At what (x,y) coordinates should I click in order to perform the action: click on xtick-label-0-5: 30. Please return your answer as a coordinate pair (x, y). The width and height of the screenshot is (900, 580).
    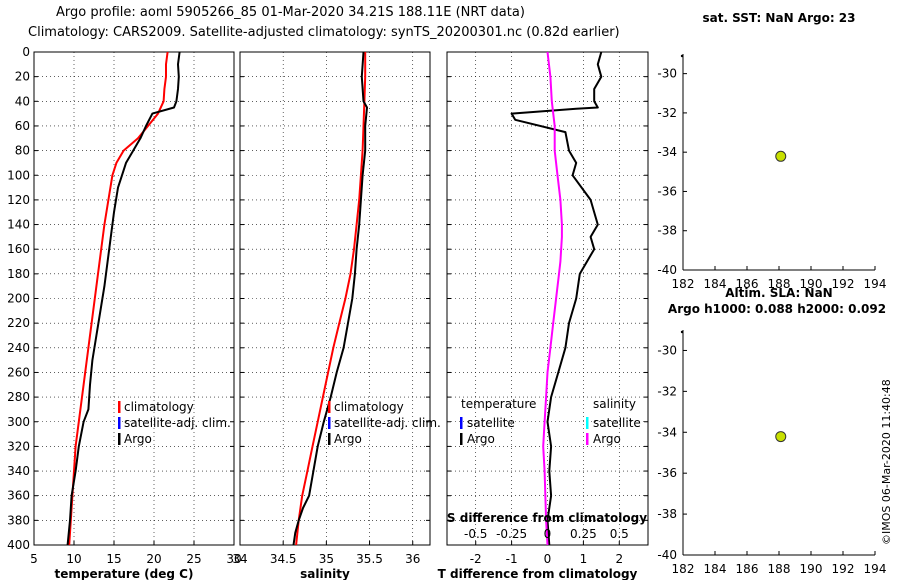
    Looking at the image, I should click on (233, 559).